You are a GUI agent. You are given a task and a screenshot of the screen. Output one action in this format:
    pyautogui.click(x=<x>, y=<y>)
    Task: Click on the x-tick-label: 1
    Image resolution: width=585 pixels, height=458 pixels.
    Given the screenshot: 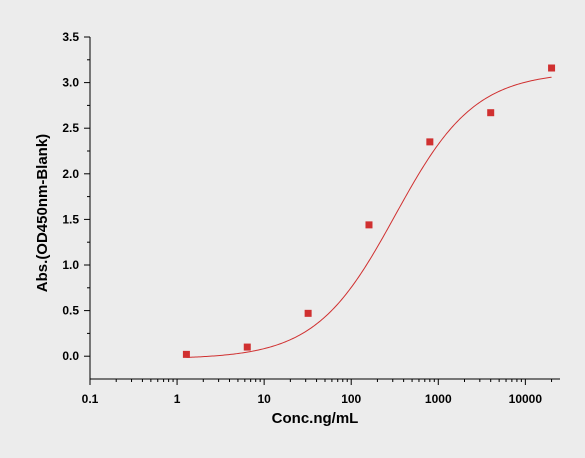 What is the action you would take?
    pyautogui.click(x=177, y=399)
    